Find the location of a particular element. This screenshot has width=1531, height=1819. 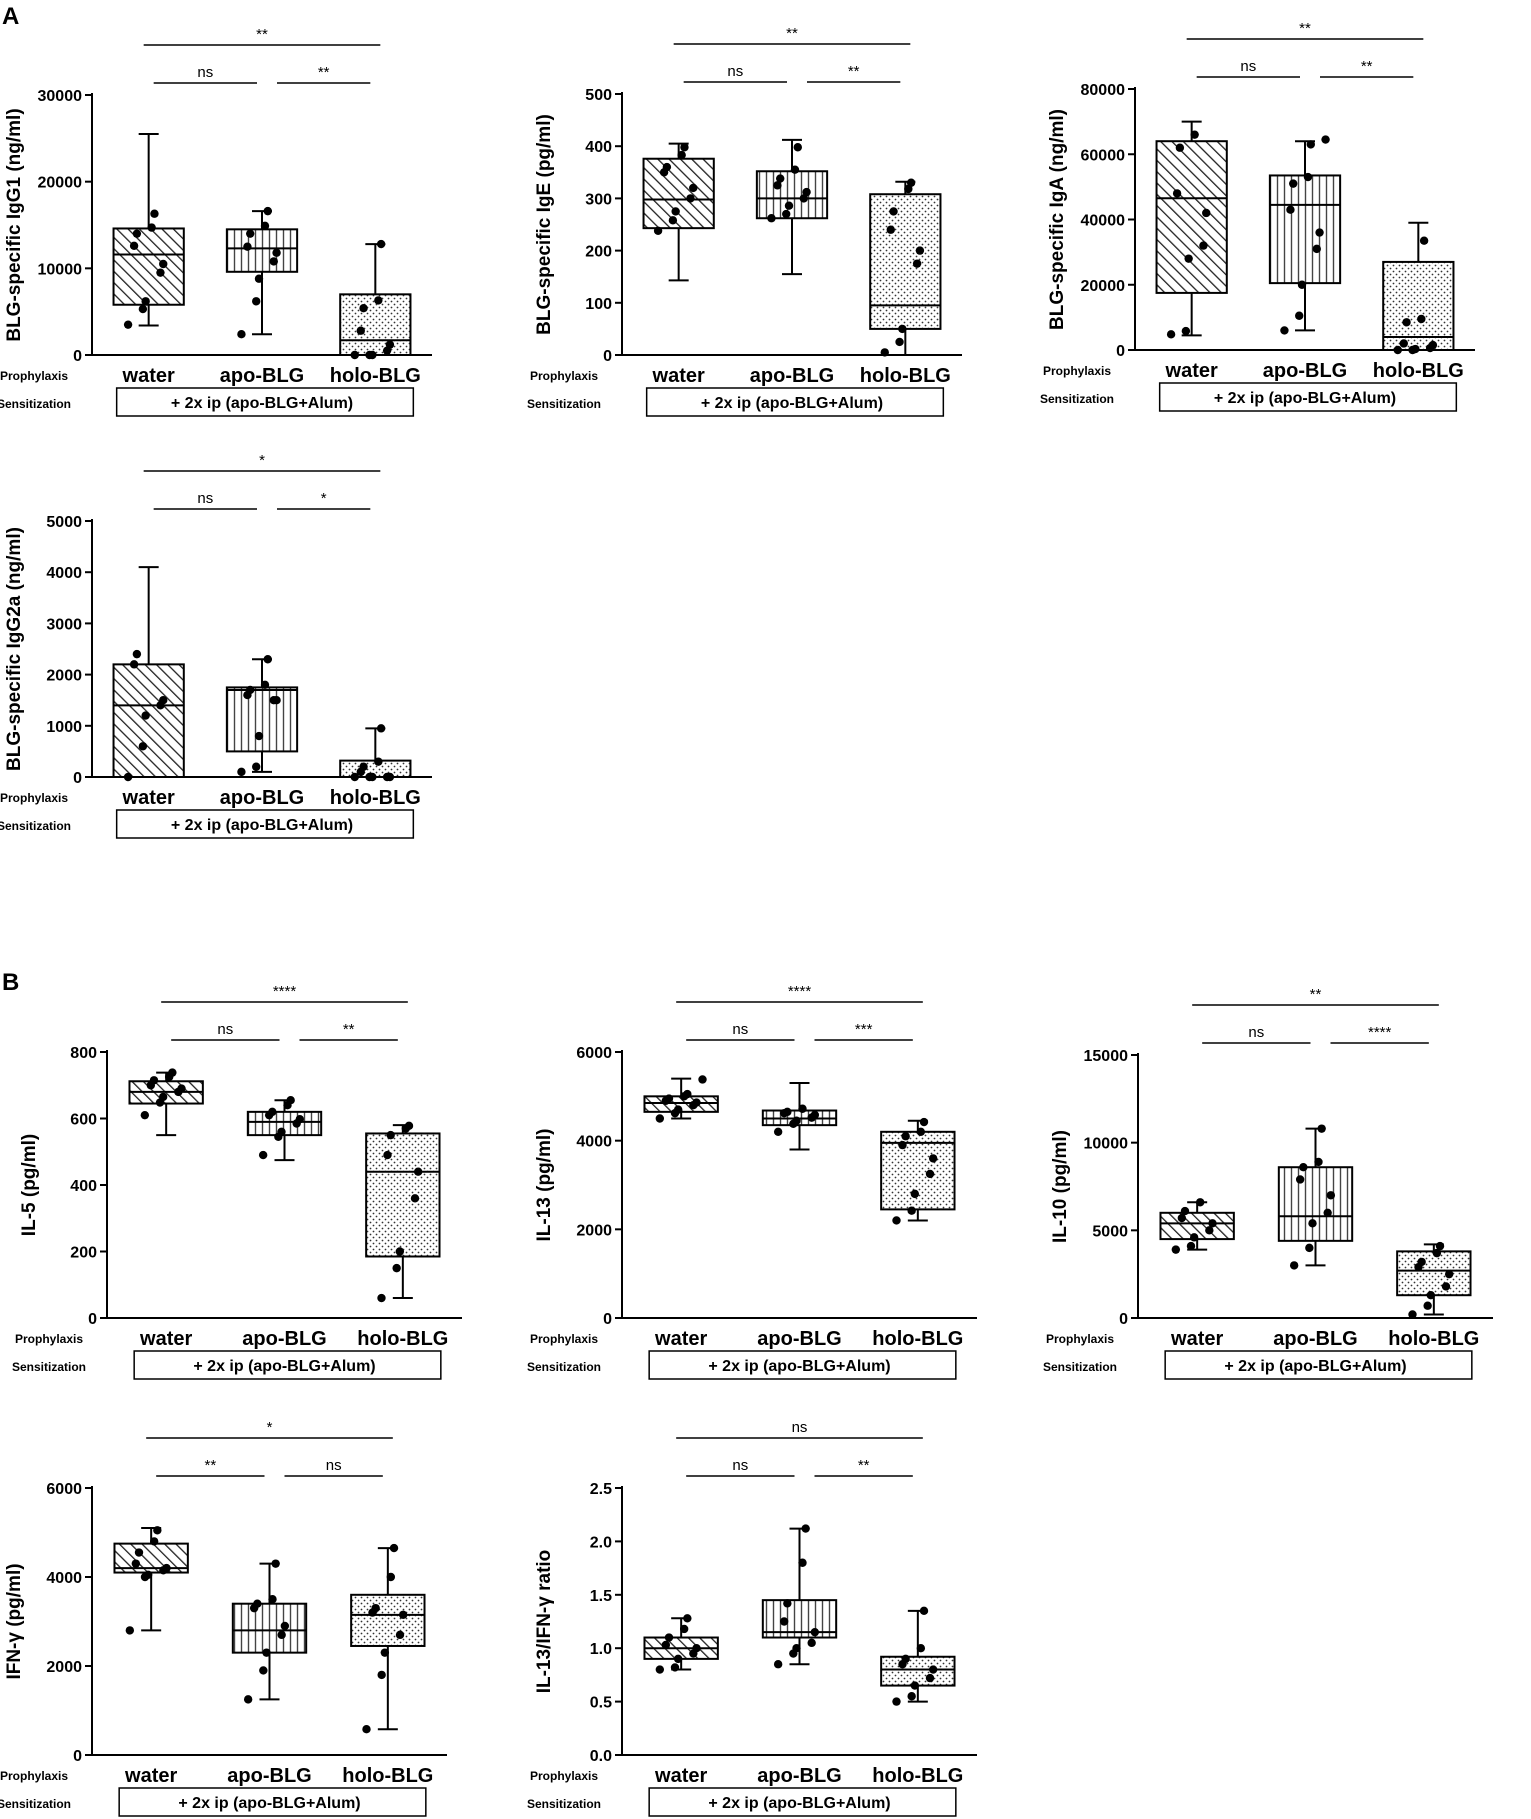

sensitization-box is located at coordinates (1318, 1365).